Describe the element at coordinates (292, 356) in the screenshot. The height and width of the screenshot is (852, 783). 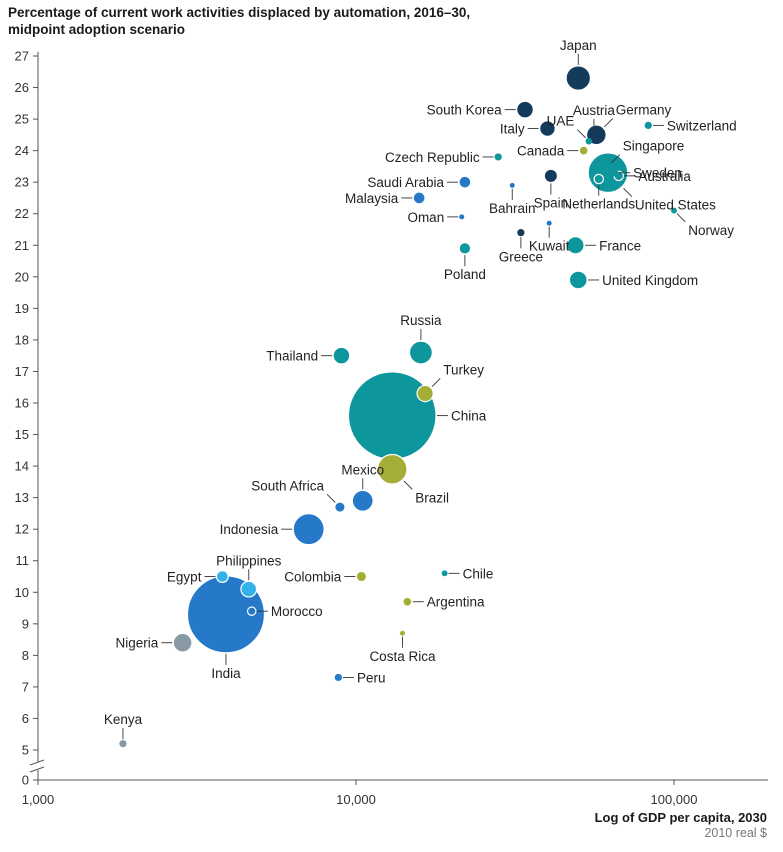
I see `label-thailand: Thailand` at that location.